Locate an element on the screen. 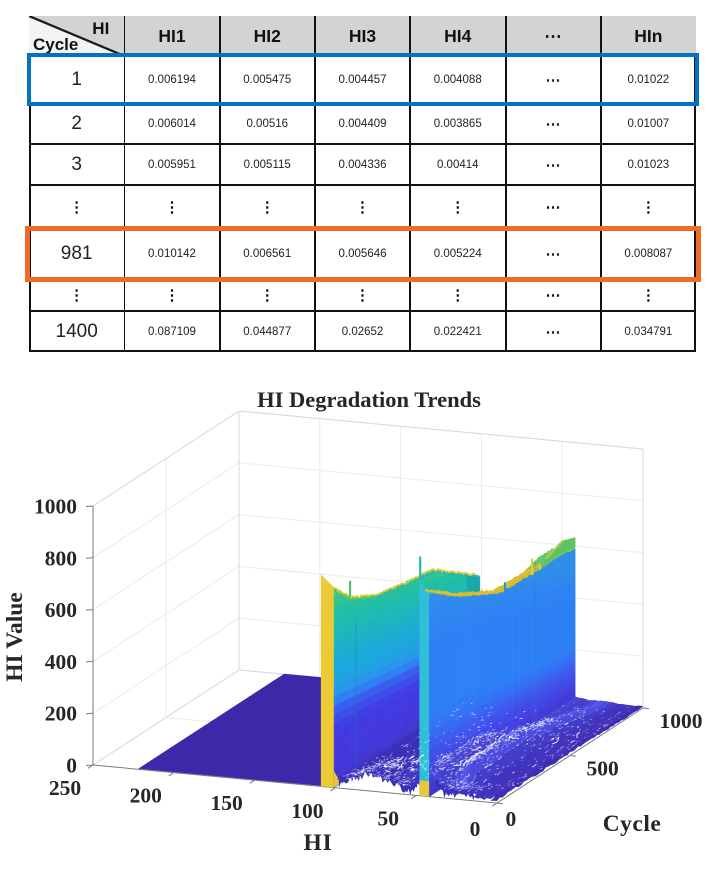 Image resolution: width=716 pixels, height=870 pixels. svg-text: HI Degradation Trends is located at coordinates (369, 401).